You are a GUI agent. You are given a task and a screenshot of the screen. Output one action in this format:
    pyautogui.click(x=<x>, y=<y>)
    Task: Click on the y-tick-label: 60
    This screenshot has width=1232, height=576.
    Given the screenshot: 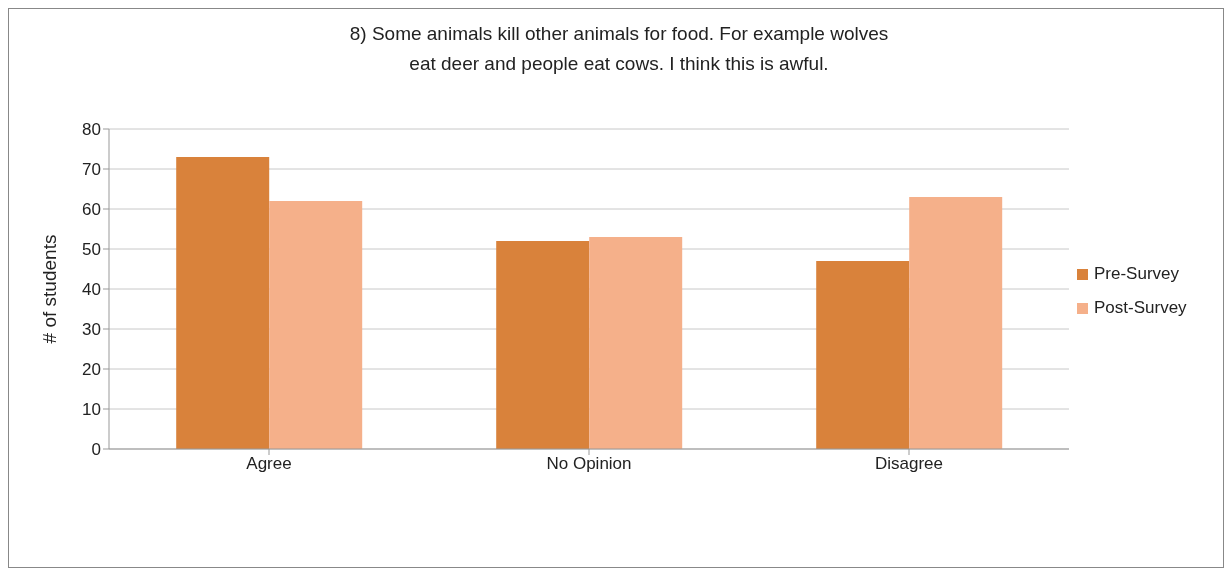 What is the action you would take?
    pyautogui.click(x=91, y=210)
    